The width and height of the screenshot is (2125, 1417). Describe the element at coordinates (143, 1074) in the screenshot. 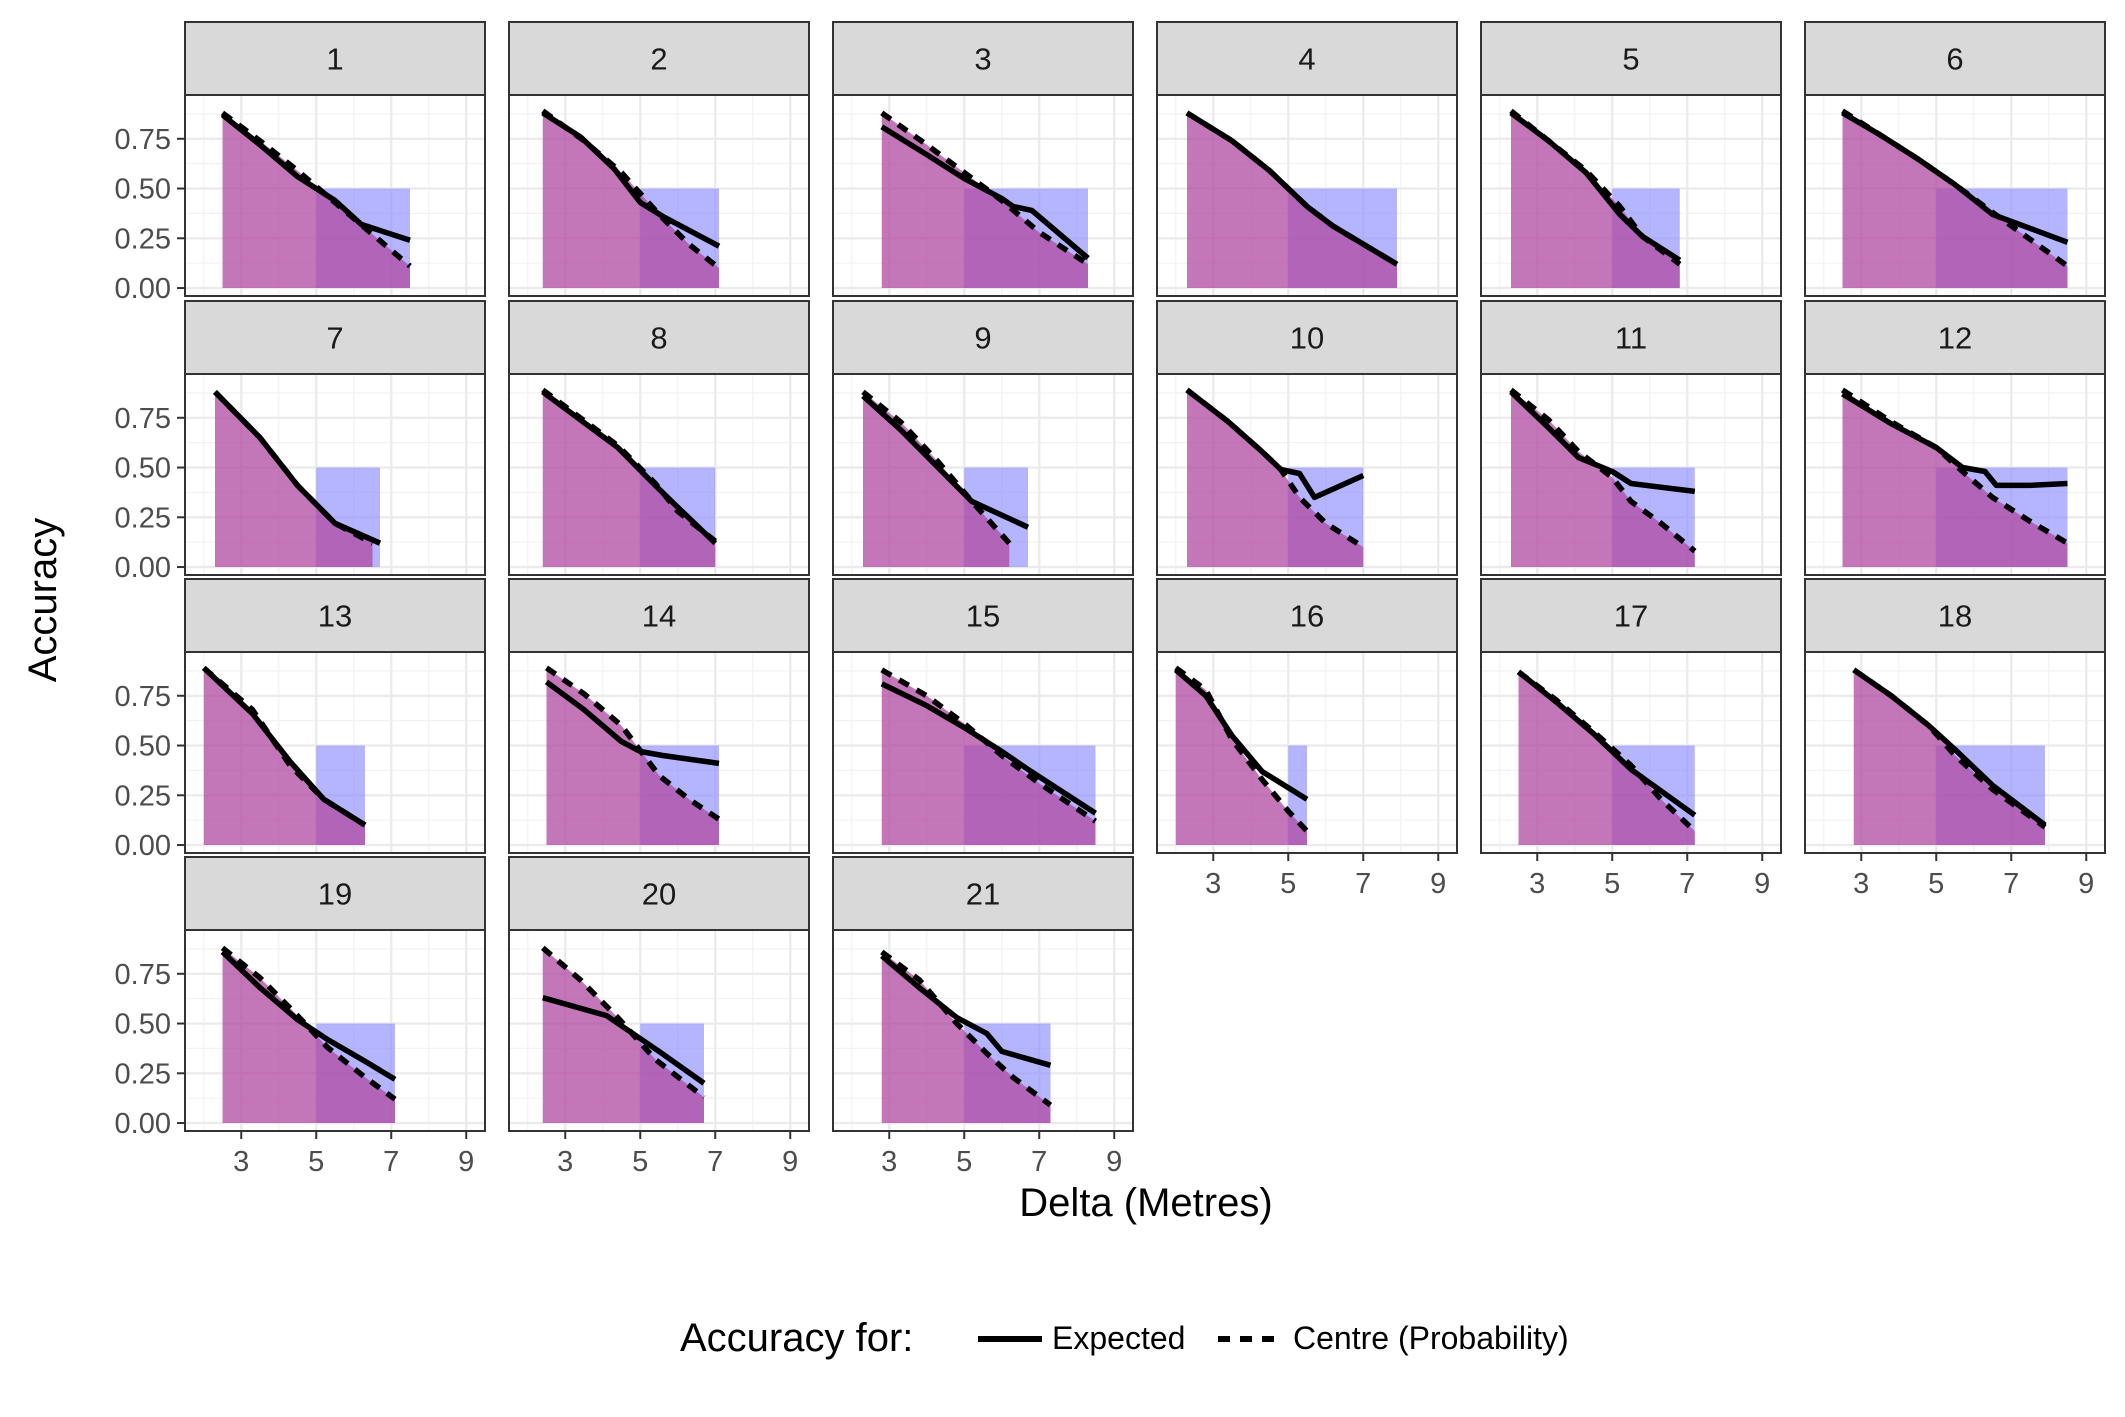

I see `y-tick-label: 0.25` at that location.